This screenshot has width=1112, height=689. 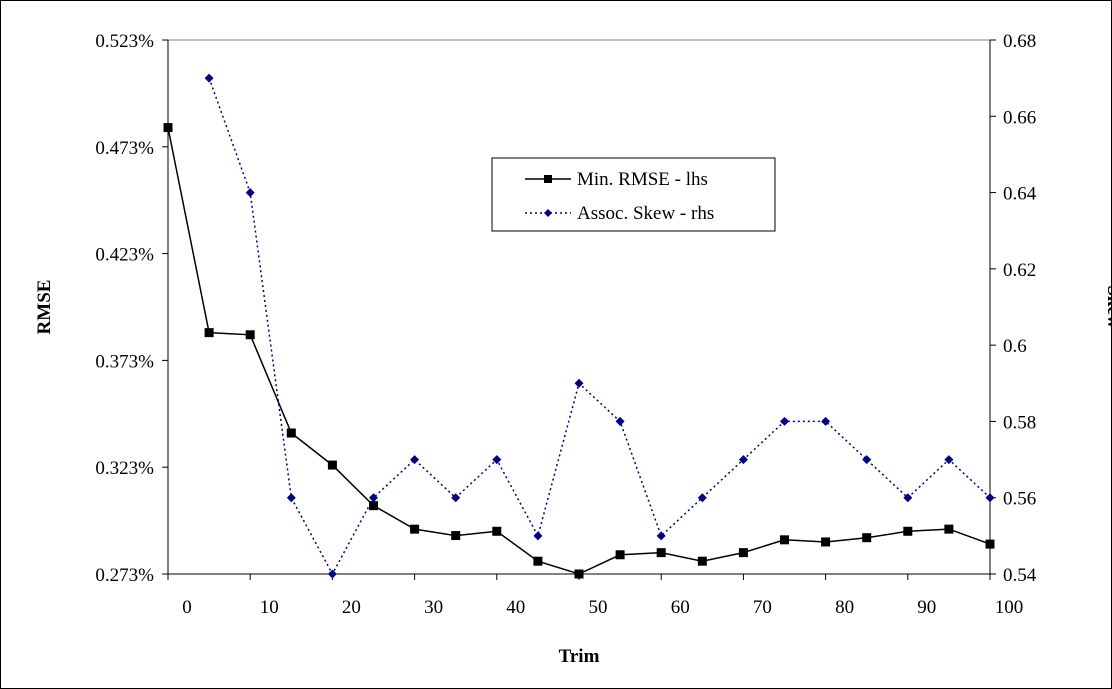 I want to click on right-tick-label: 0.58, so click(x=1019, y=422).